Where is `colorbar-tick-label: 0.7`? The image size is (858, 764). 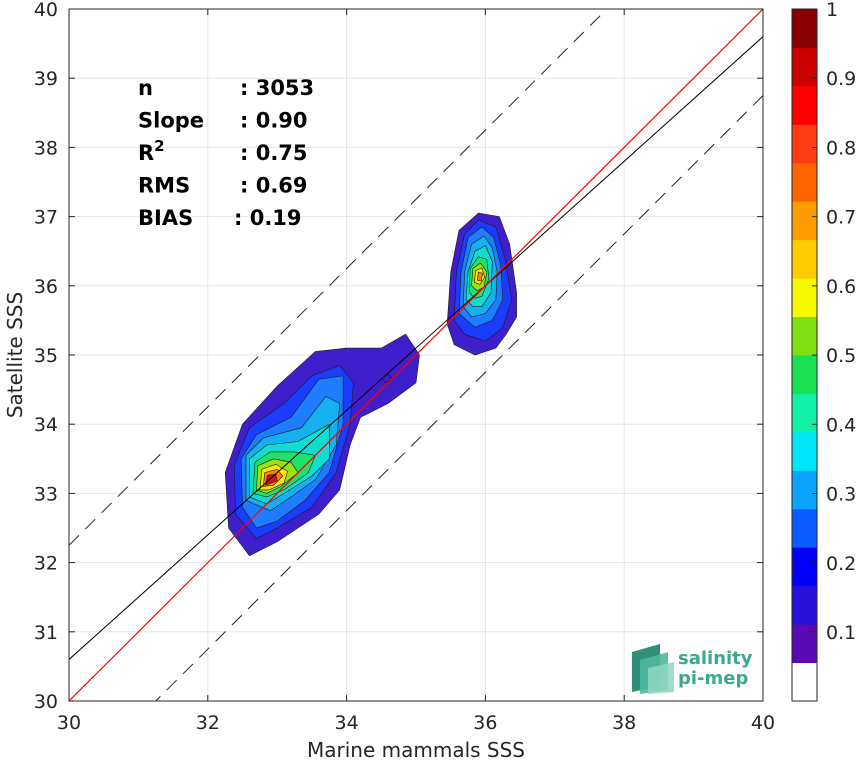
colorbar-tick-label: 0.7 is located at coordinates (841, 218).